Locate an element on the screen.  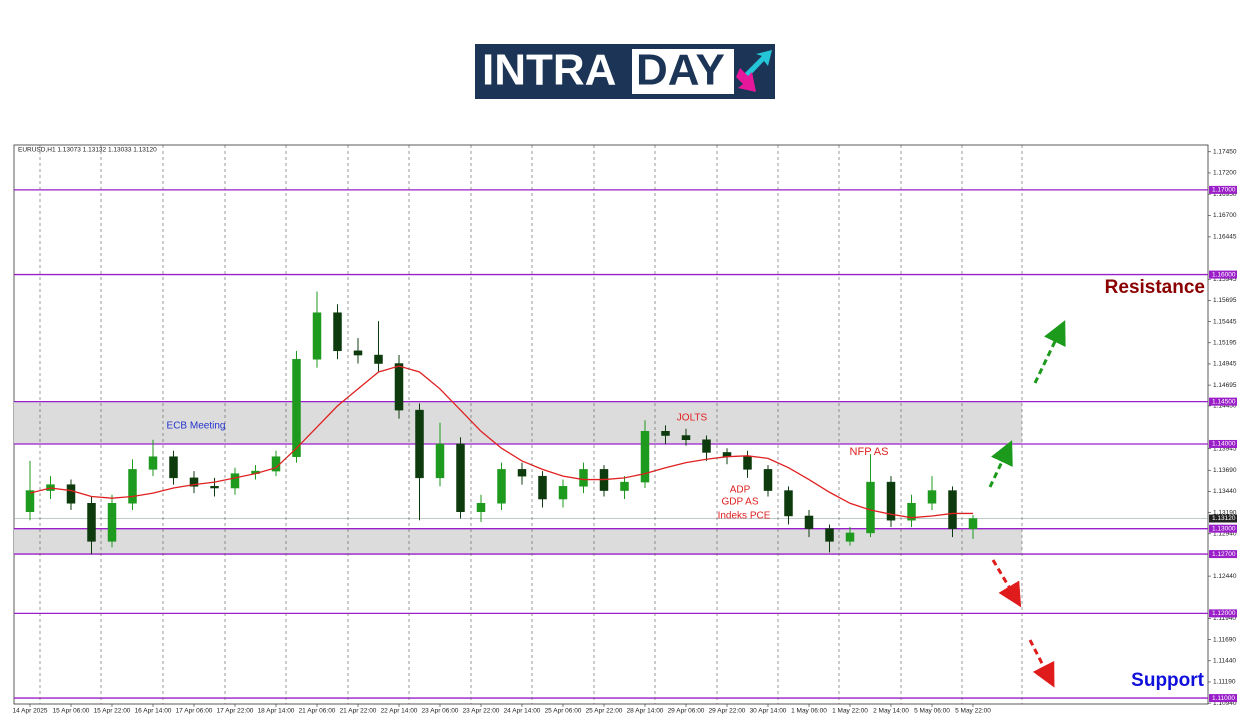
x-tick-label: 1 May 06:00 is located at coordinates (809, 711).